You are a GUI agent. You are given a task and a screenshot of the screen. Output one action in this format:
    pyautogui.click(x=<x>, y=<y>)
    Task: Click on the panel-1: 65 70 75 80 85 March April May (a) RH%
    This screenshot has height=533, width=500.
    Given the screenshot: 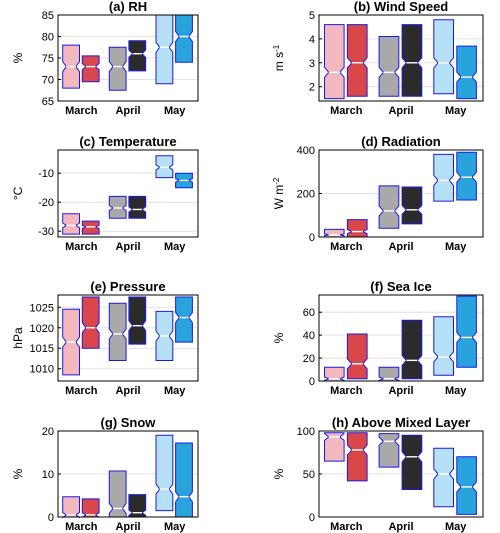 What is the action you would take?
    pyautogui.click(x=105, y=58)
    